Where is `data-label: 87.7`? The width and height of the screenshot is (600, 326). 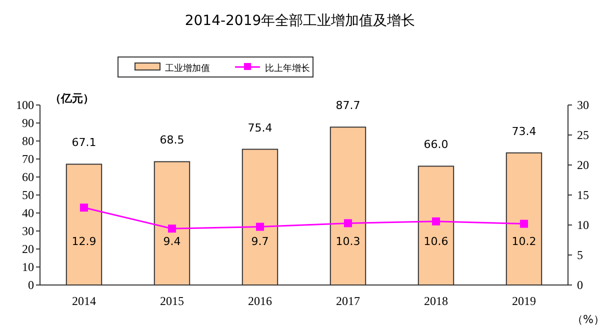 data-label: 87.7 is located at coordinates (348, 105).